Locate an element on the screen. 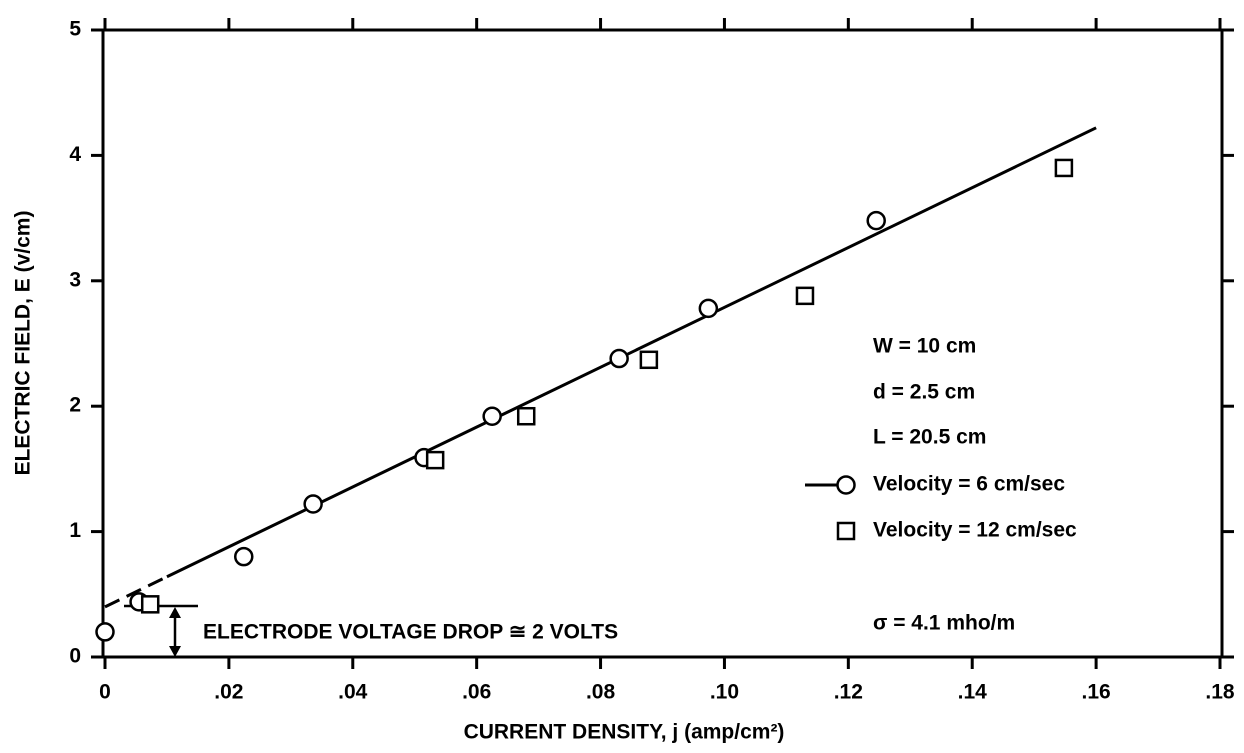 This screenshot has width=1244, height=753. y-tick-label: 4 is located at coordinates (75, 154).